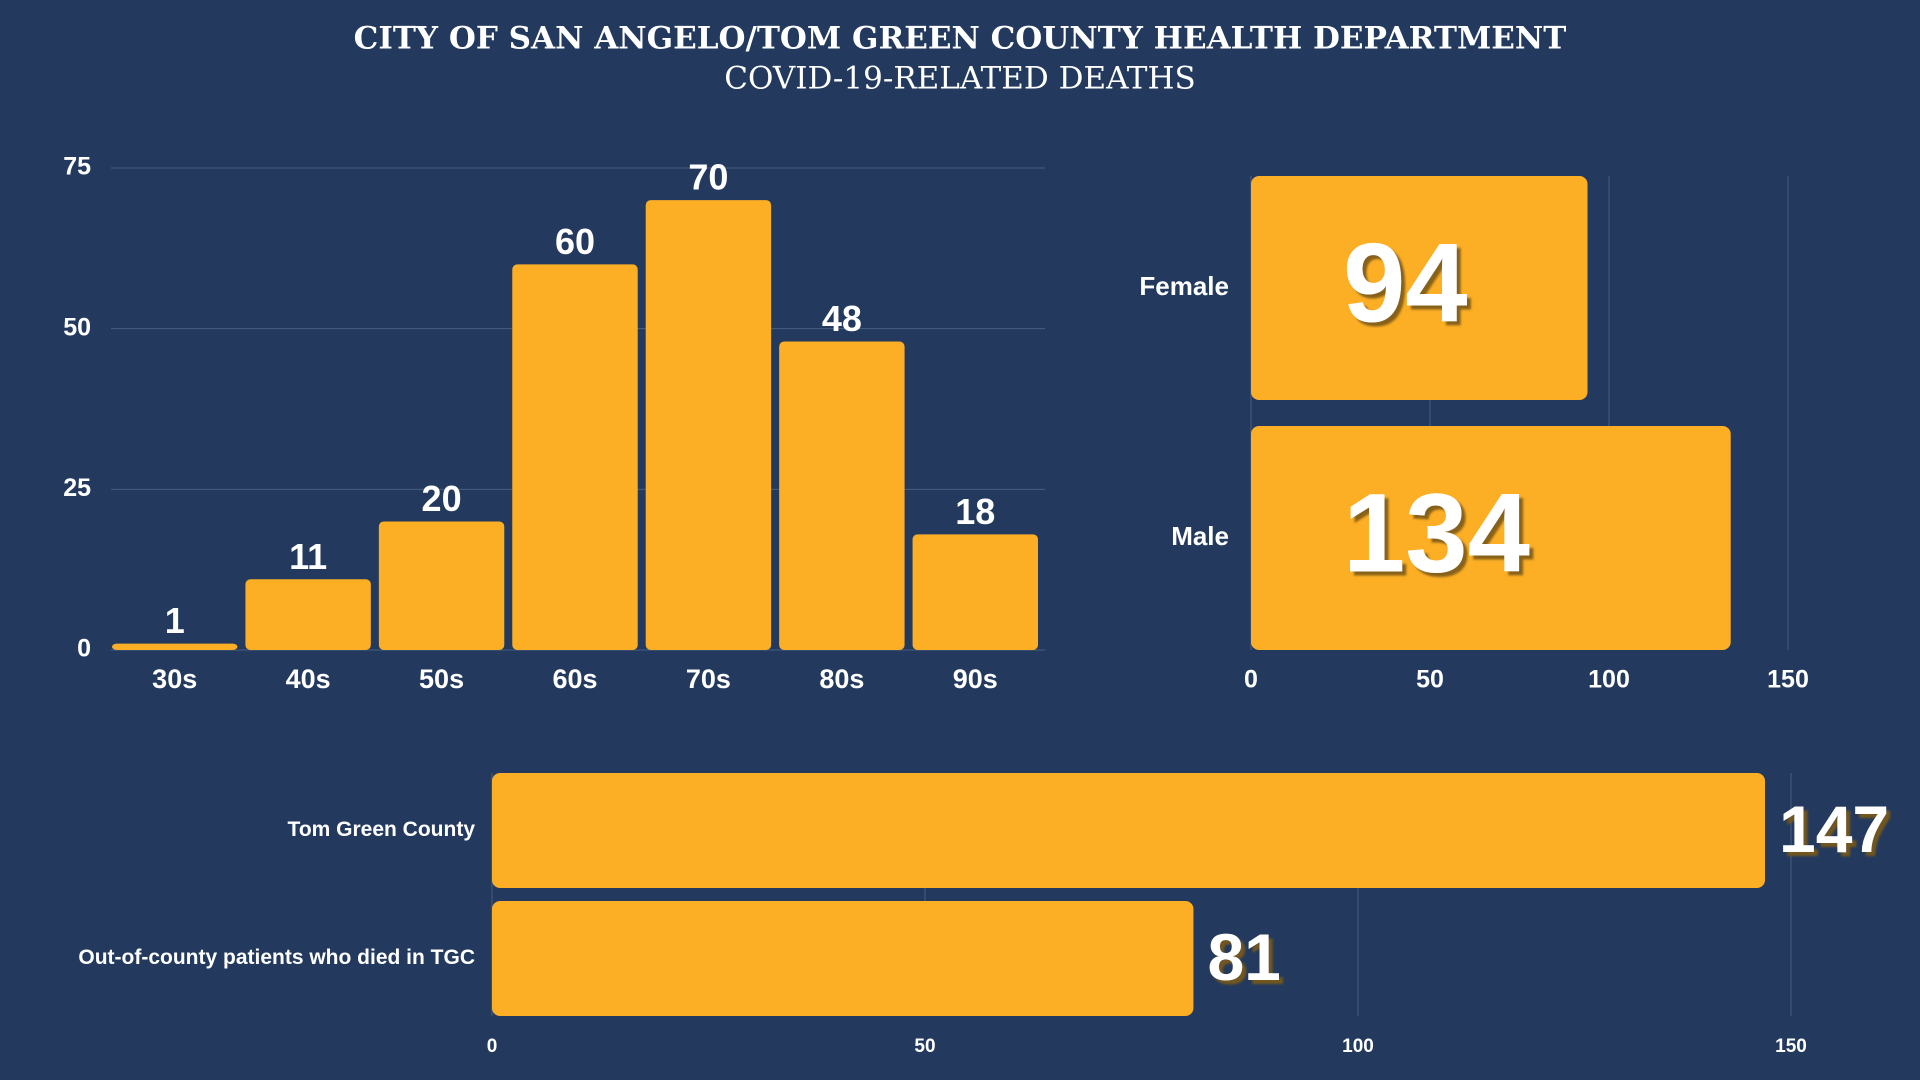  What do you see at coordinates (77, 327) in the screenshot?
I see `y-tick-label: 50` at bounding box center [77, 327].